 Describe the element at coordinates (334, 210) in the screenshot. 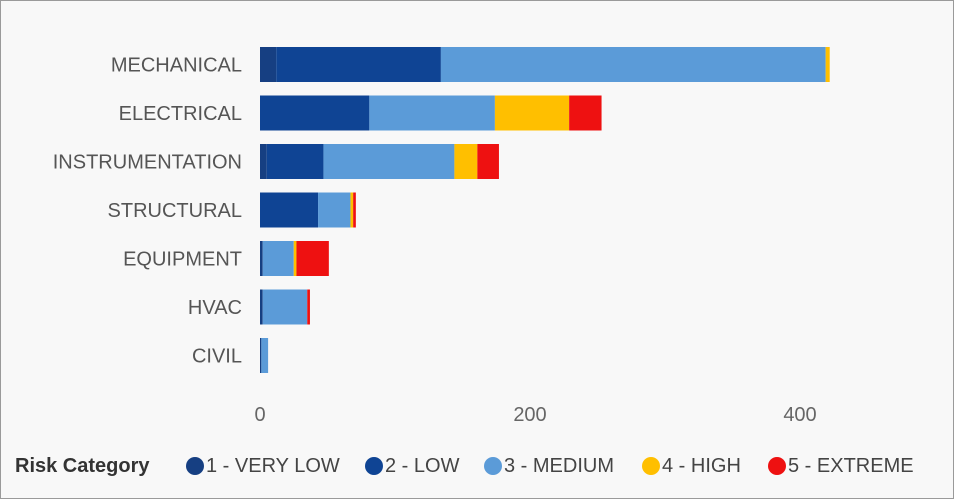

I see `bar-structural-3-medium` at that location.